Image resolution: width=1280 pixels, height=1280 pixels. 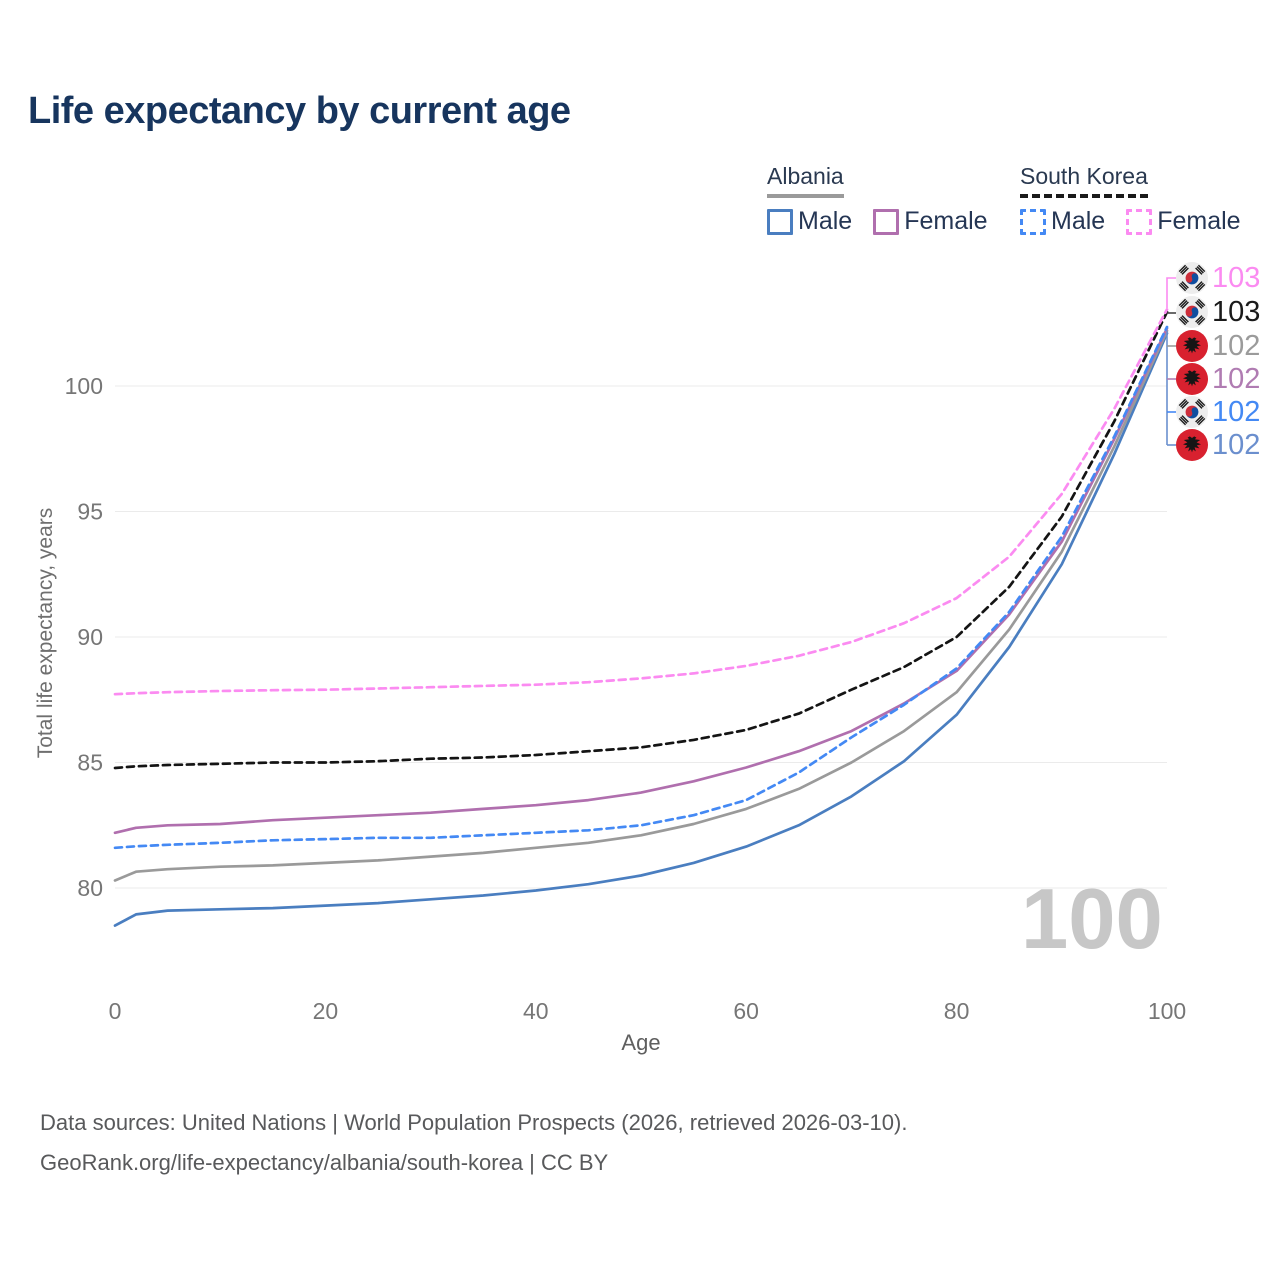 I want to click on y-tick-label: 85, so click(x=90, y=763).